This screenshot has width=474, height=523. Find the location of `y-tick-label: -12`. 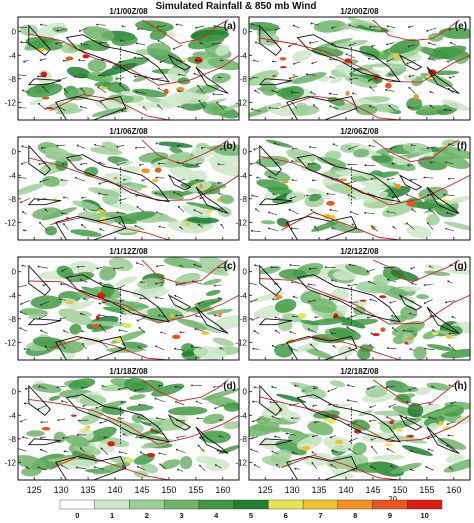

y-tick-label: -12 is located at coordinates (241, 342).